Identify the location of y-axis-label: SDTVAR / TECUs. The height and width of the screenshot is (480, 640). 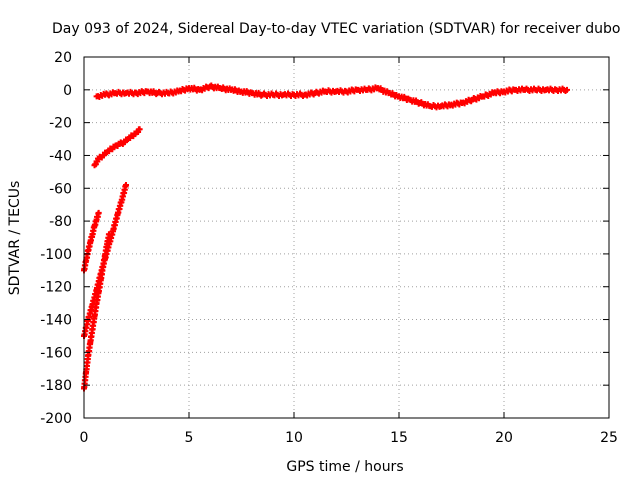
(15, 238).